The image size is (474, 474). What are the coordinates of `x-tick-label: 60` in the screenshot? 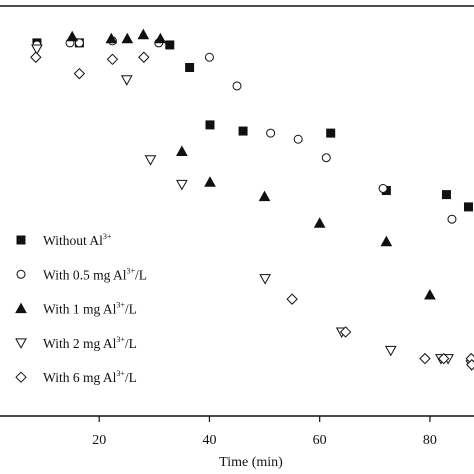 It's located at (320, 440).